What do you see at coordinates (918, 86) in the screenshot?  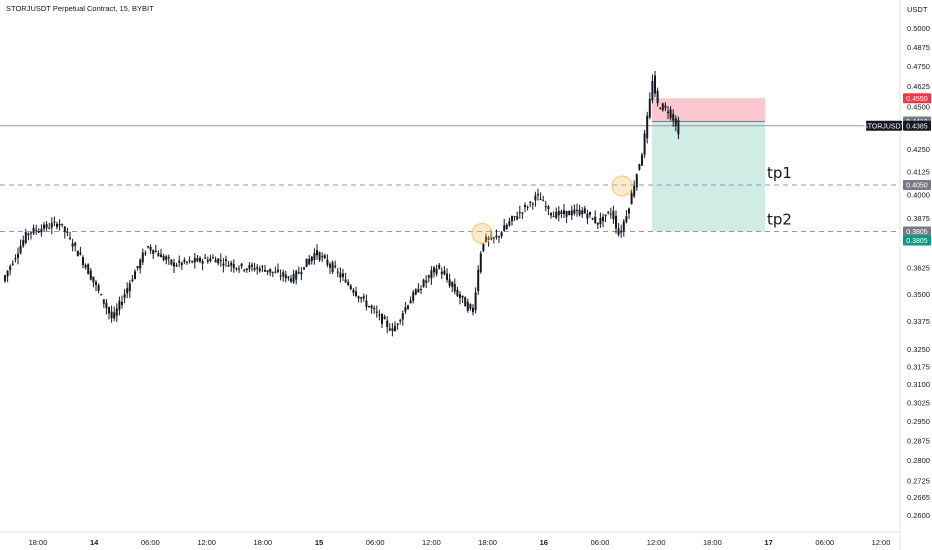 I see `price-tick-label: 0.4625` at bounding box center [918, 86].